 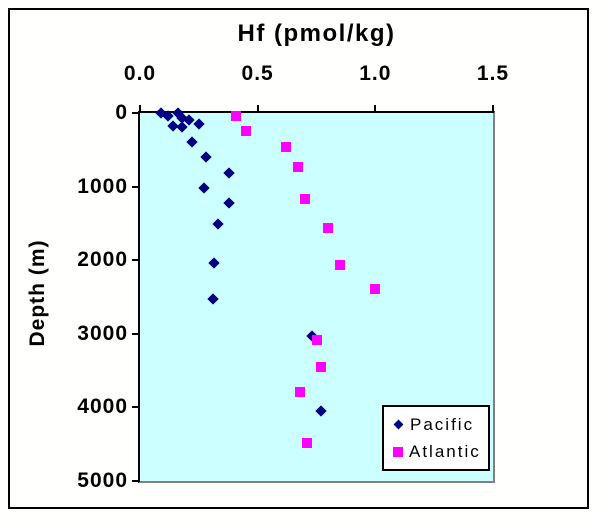 I want to click on legend-row-pacific: Pacific, so click(x=440, y=425).